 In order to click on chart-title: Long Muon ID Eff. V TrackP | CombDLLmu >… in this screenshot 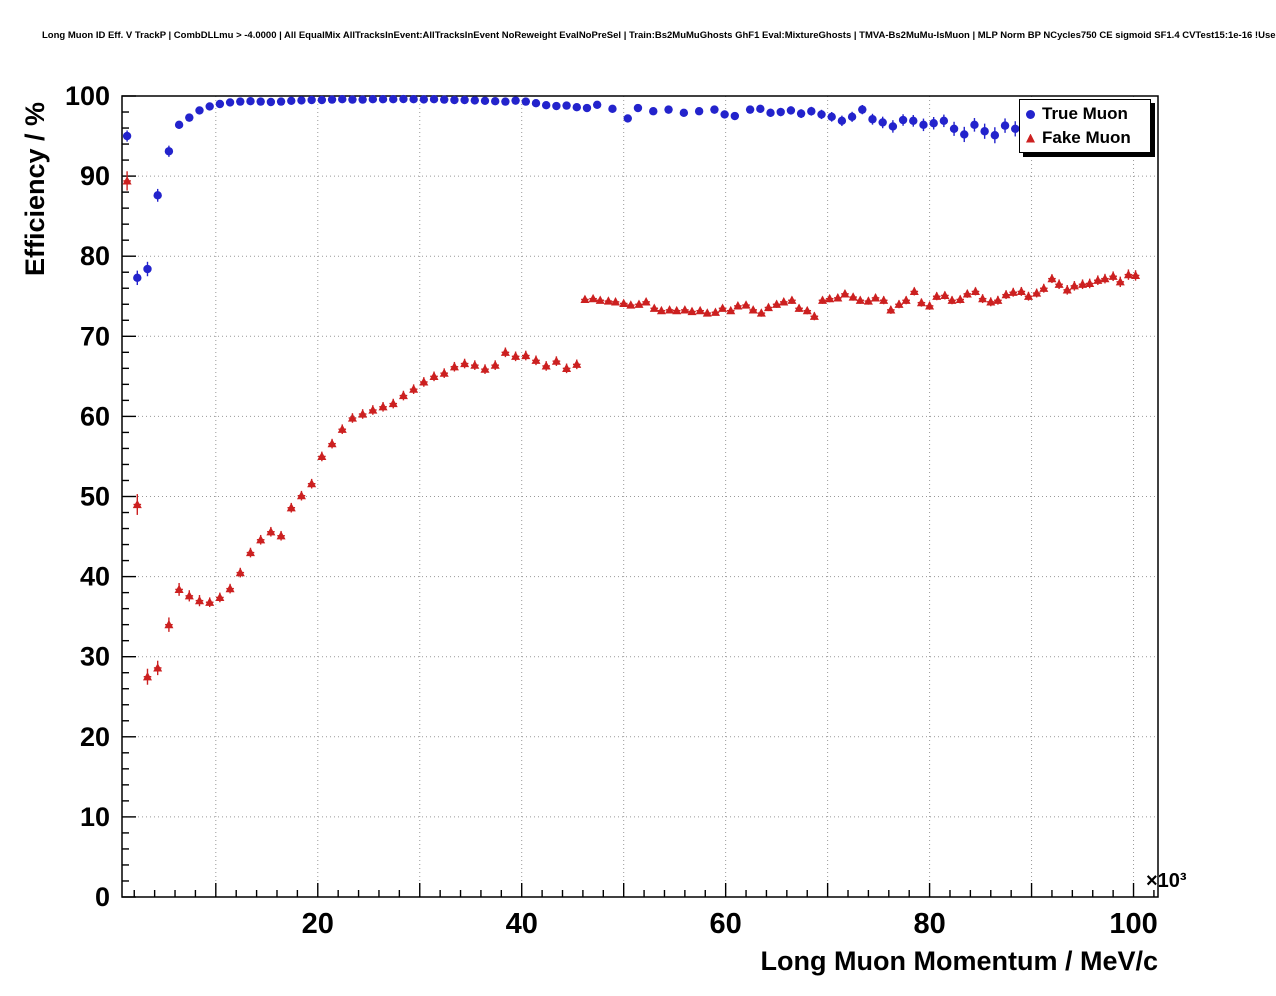, I will do `click(659, 35)`.